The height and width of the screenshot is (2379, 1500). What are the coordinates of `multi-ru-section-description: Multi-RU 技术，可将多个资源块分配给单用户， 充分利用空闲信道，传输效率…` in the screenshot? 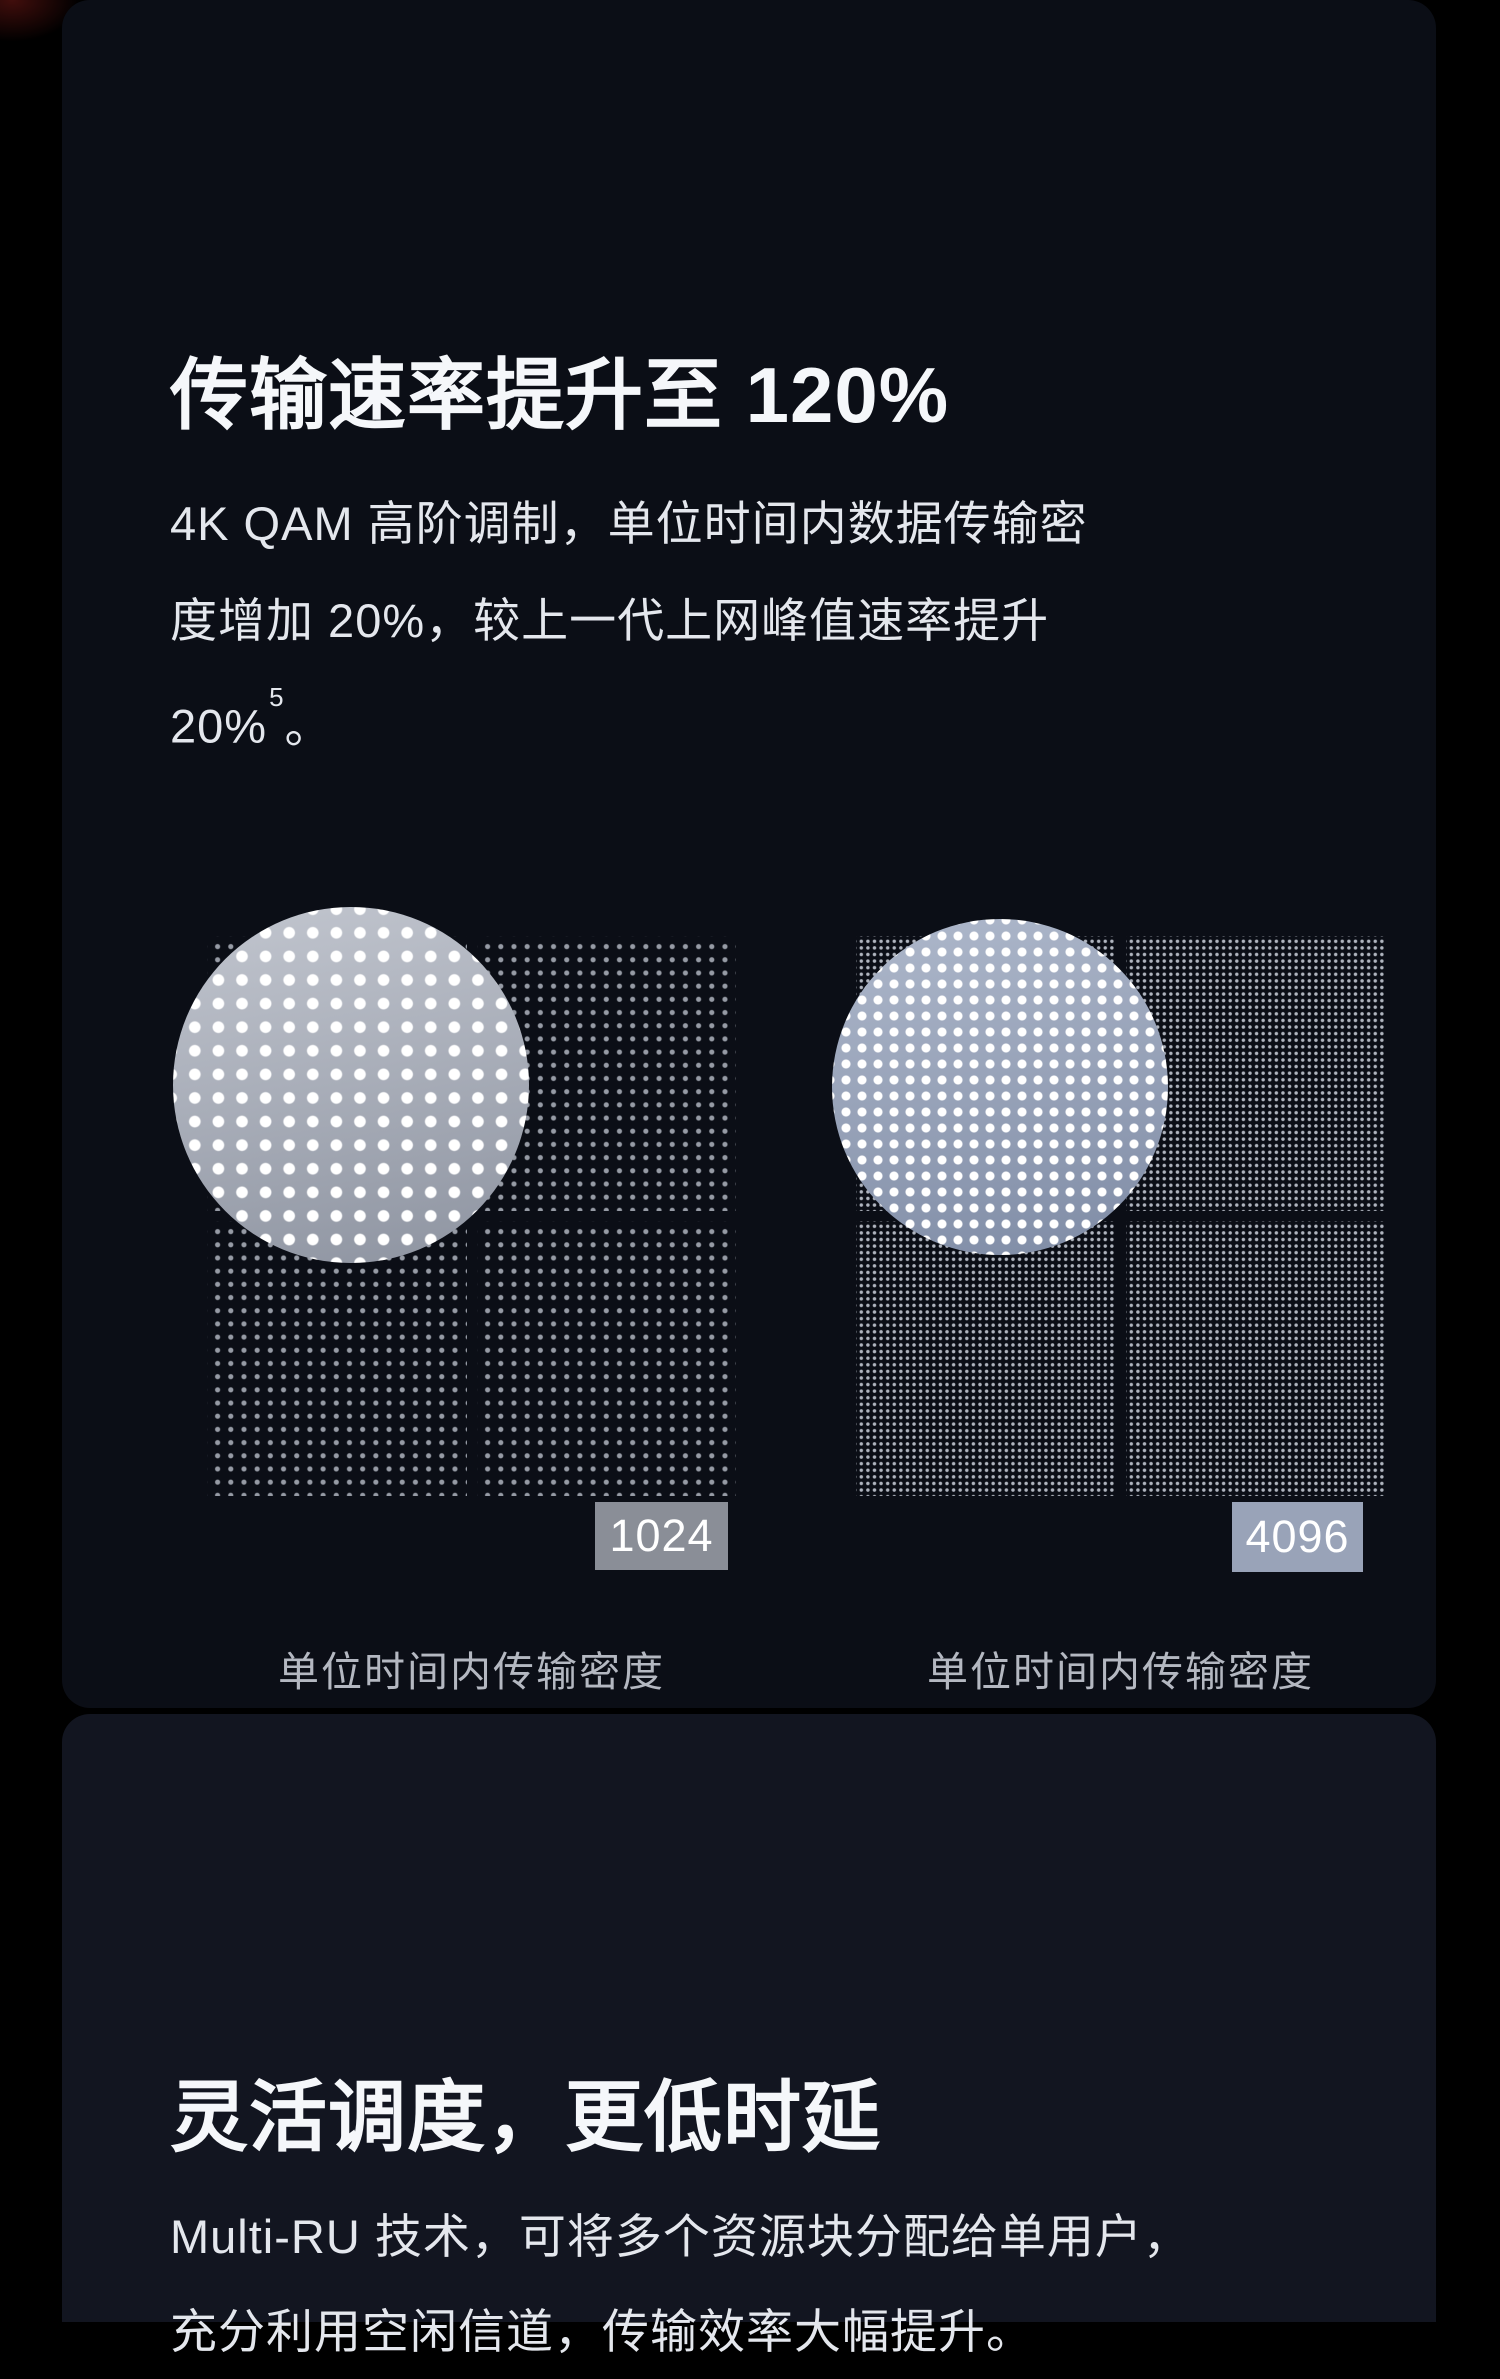 It's located at (810, 2284).